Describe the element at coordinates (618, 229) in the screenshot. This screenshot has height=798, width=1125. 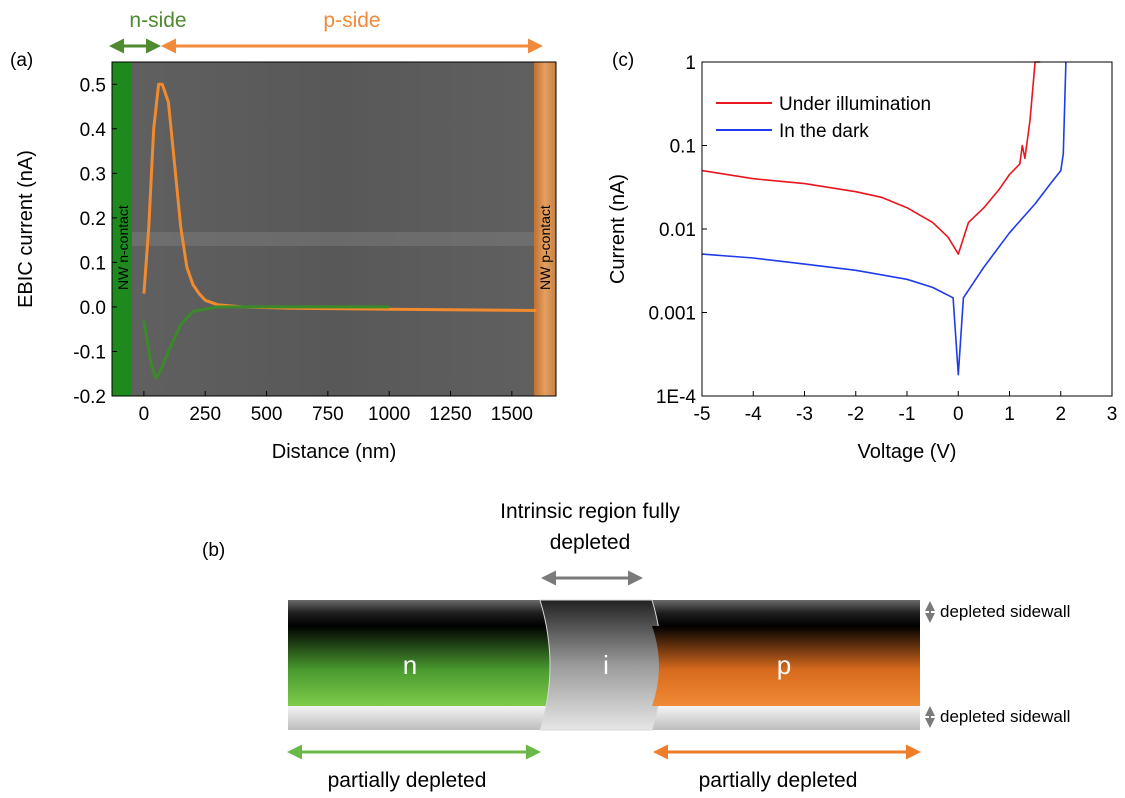
I see `chart-c-ylabel: Current (nA)` at that location.